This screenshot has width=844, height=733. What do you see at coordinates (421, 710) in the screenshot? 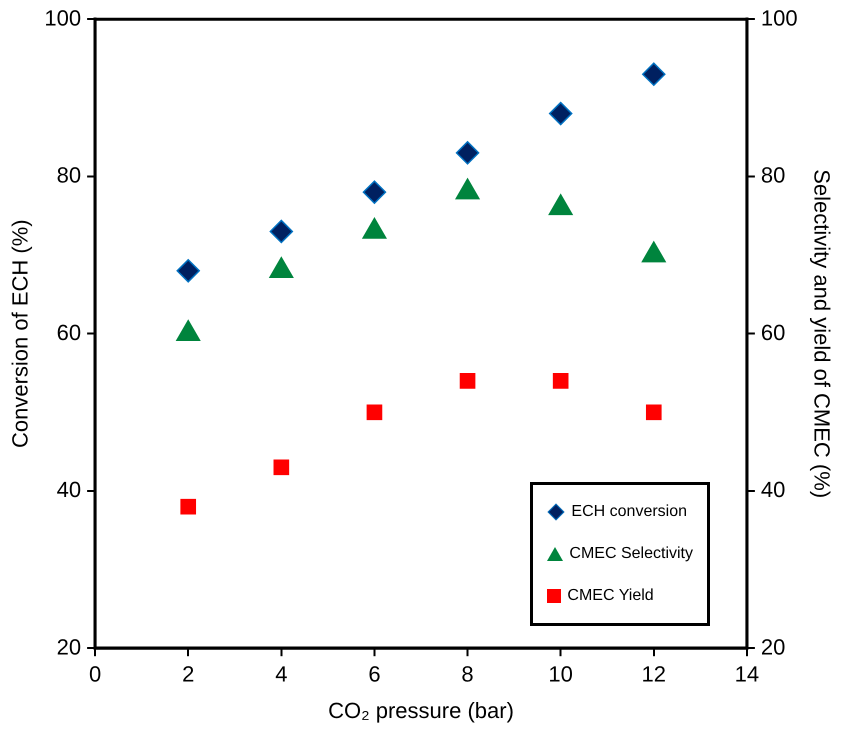
I see `x-axis-title: CO₂ pressure (bar)` at bounding box center [421, 710].